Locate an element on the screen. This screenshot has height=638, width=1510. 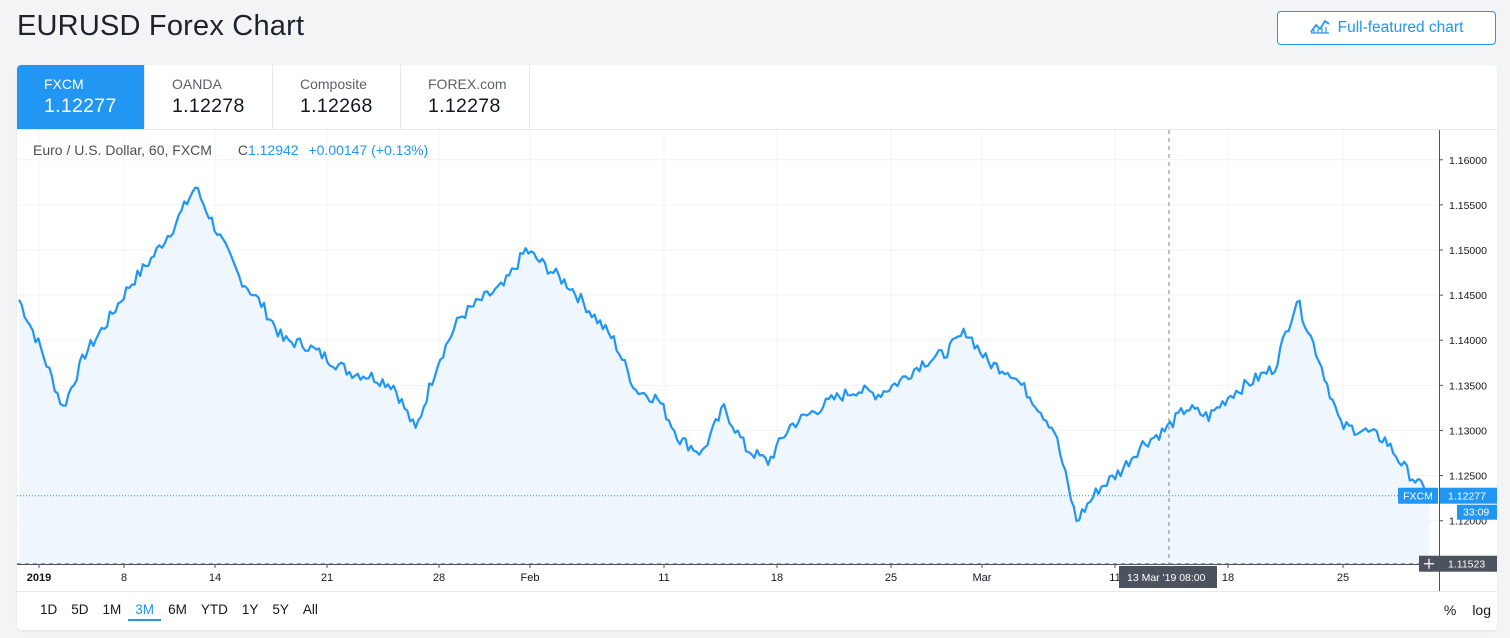
crosshair-price-value: 1.11523 is located at coordinates (1466, 565).